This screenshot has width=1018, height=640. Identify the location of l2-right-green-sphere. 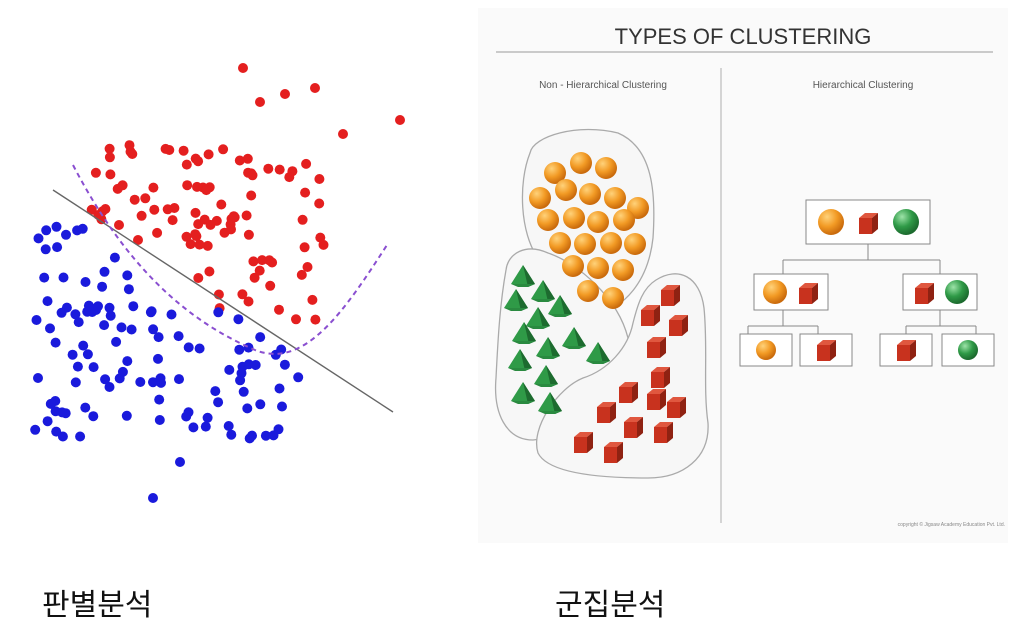
(957, 292).